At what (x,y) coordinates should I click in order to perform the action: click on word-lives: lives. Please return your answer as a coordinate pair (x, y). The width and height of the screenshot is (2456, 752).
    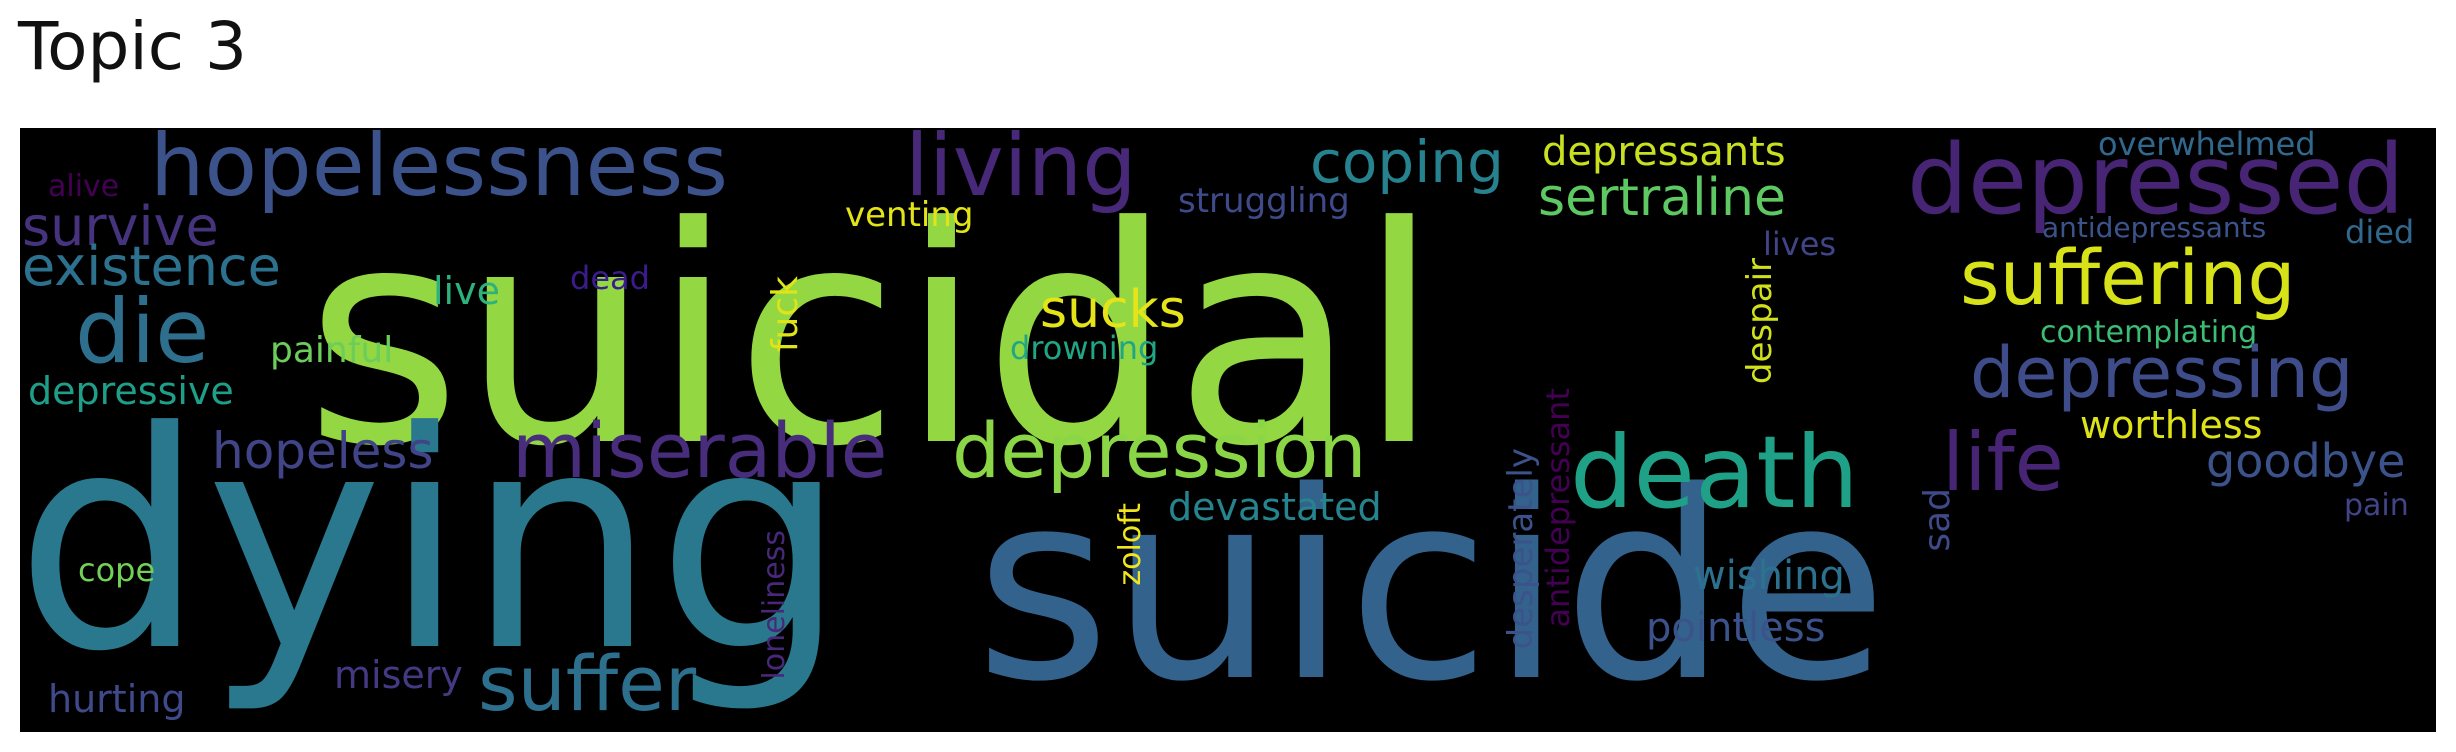
    Looking at the image, I should click on (1800, 244).